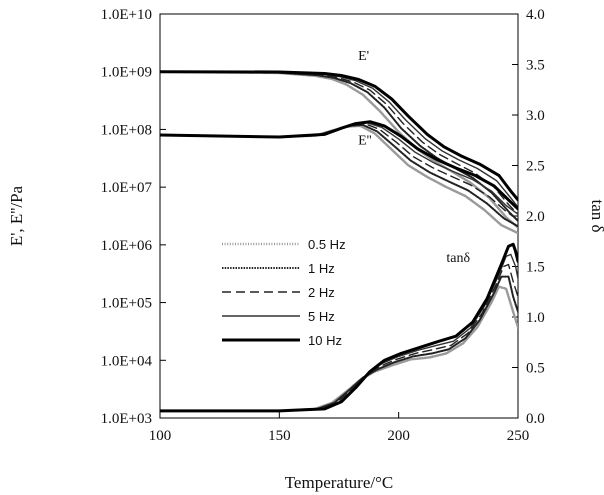 The height and width of the screenshot is (495, 604). Describe the element at coordinates (127, 188) in the screenshot. I see `y-left-tick-label: 1.0E+07` at that location.